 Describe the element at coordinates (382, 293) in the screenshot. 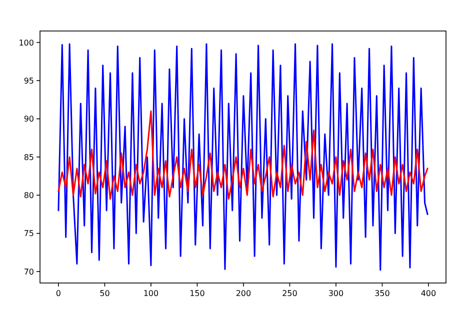

I see `x-tick-label: 350` at that location.